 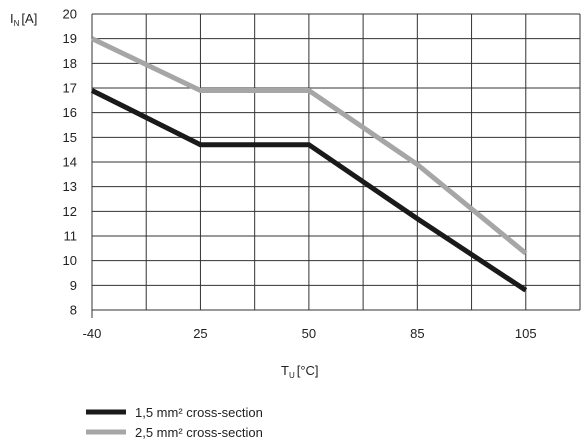 I want to click on y-tick-label: 11, so click(x=71, y=236).